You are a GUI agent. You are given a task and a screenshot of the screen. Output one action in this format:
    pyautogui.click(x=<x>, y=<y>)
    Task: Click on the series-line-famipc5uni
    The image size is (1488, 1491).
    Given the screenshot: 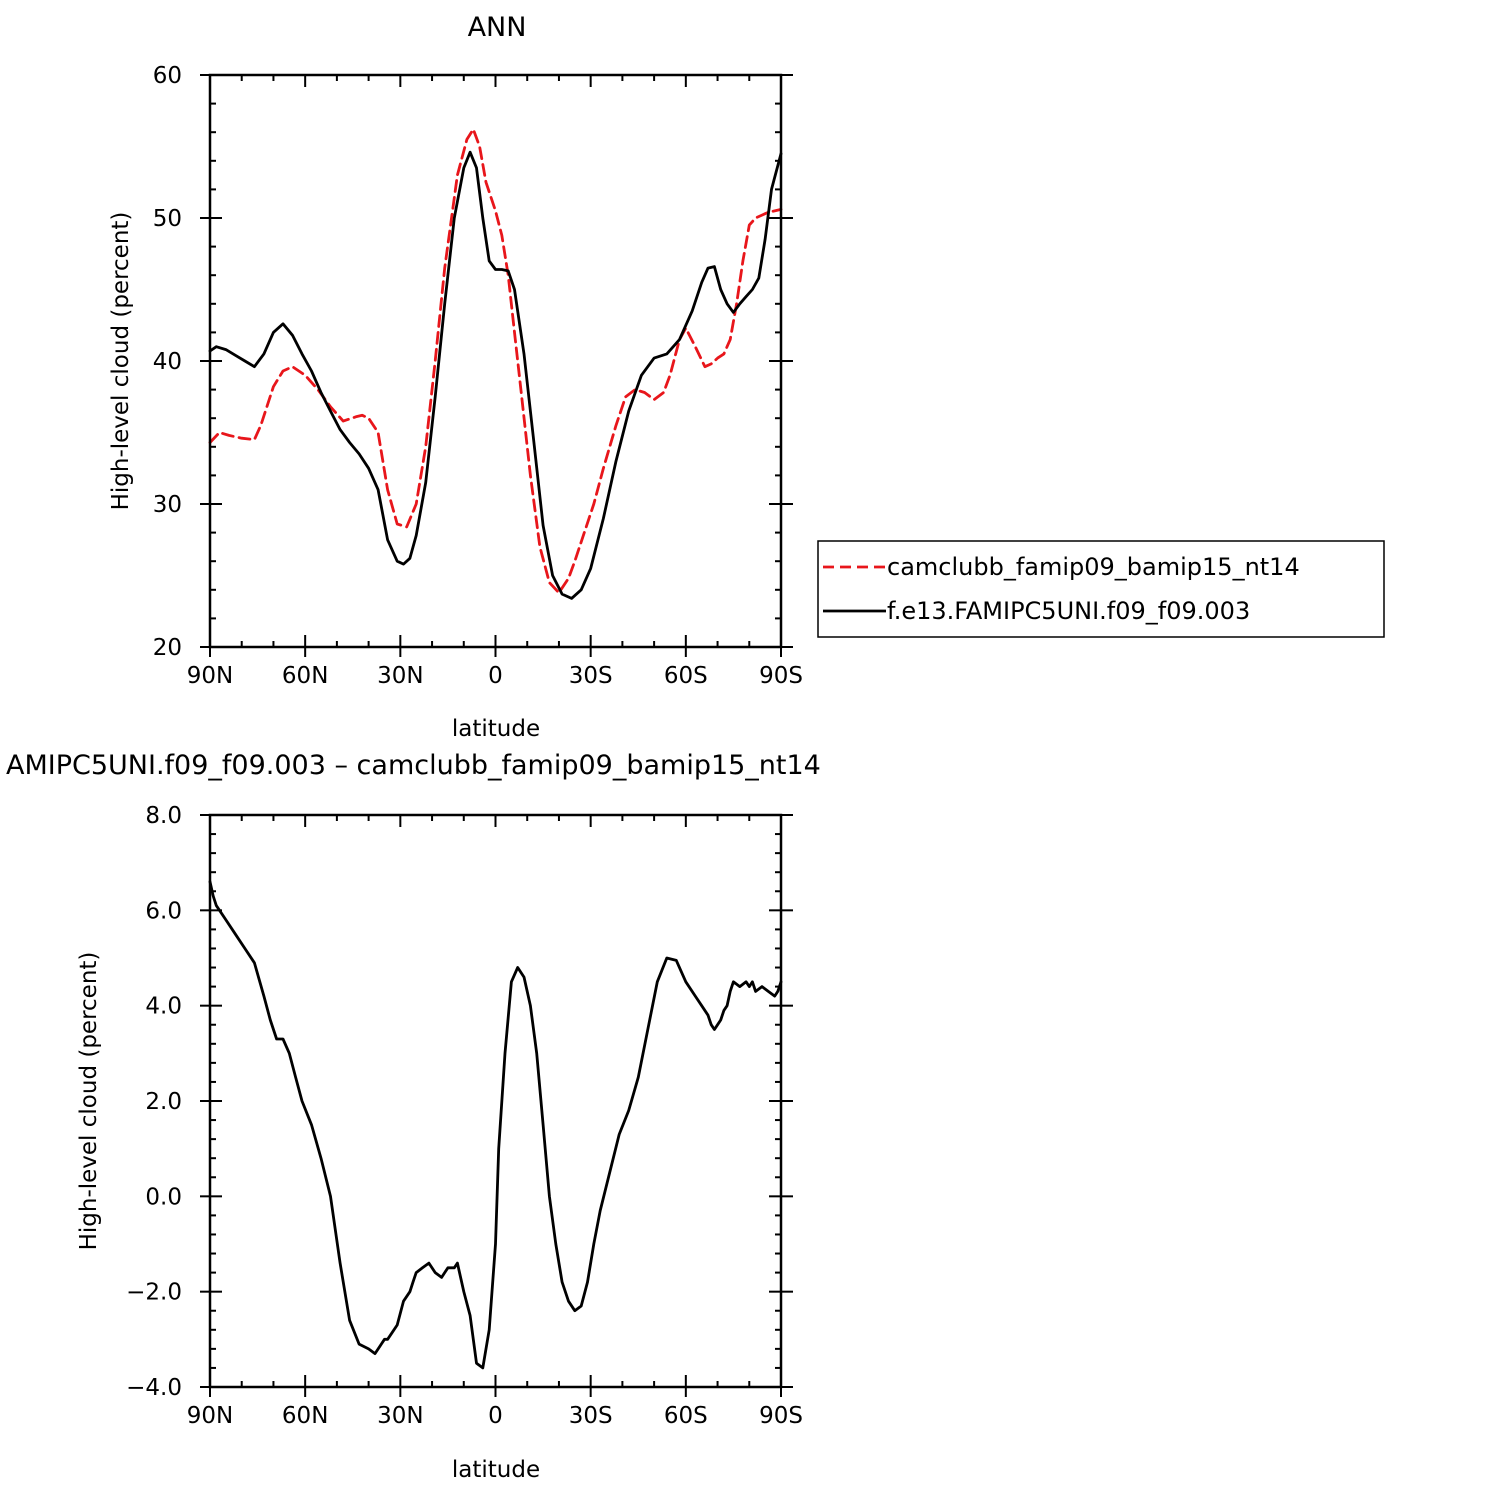 What is the action you would take?
    pyautogui.click(x=495, y=375)
    